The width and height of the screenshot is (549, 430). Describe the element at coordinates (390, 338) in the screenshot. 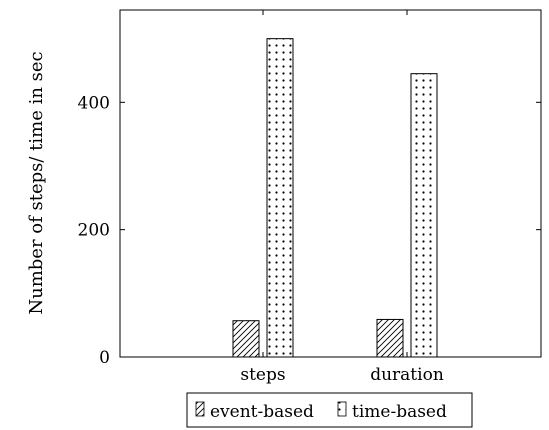

I see `bar-event-based-duration` at that location.